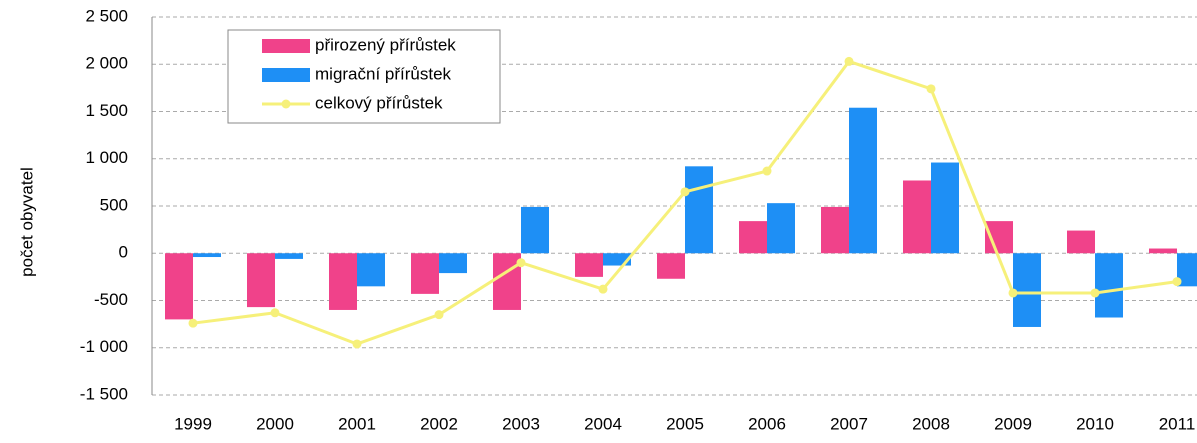 This screenshot has width=1197, height=443. What do you see at coordinates (521, 423) in the screenshot?
I see `x-tick-label: 2003` at bounding box center [521, 423].